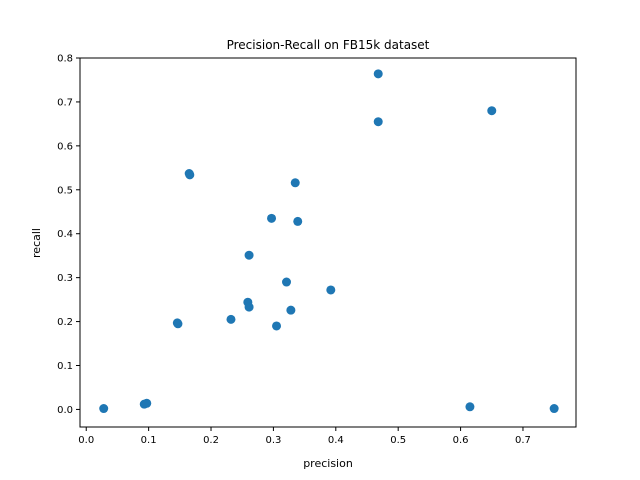  What do you see at coordinates (65, 190) in the screenshot?
I see `y-tick-label: 0.5` at bounding box center [65, 190].